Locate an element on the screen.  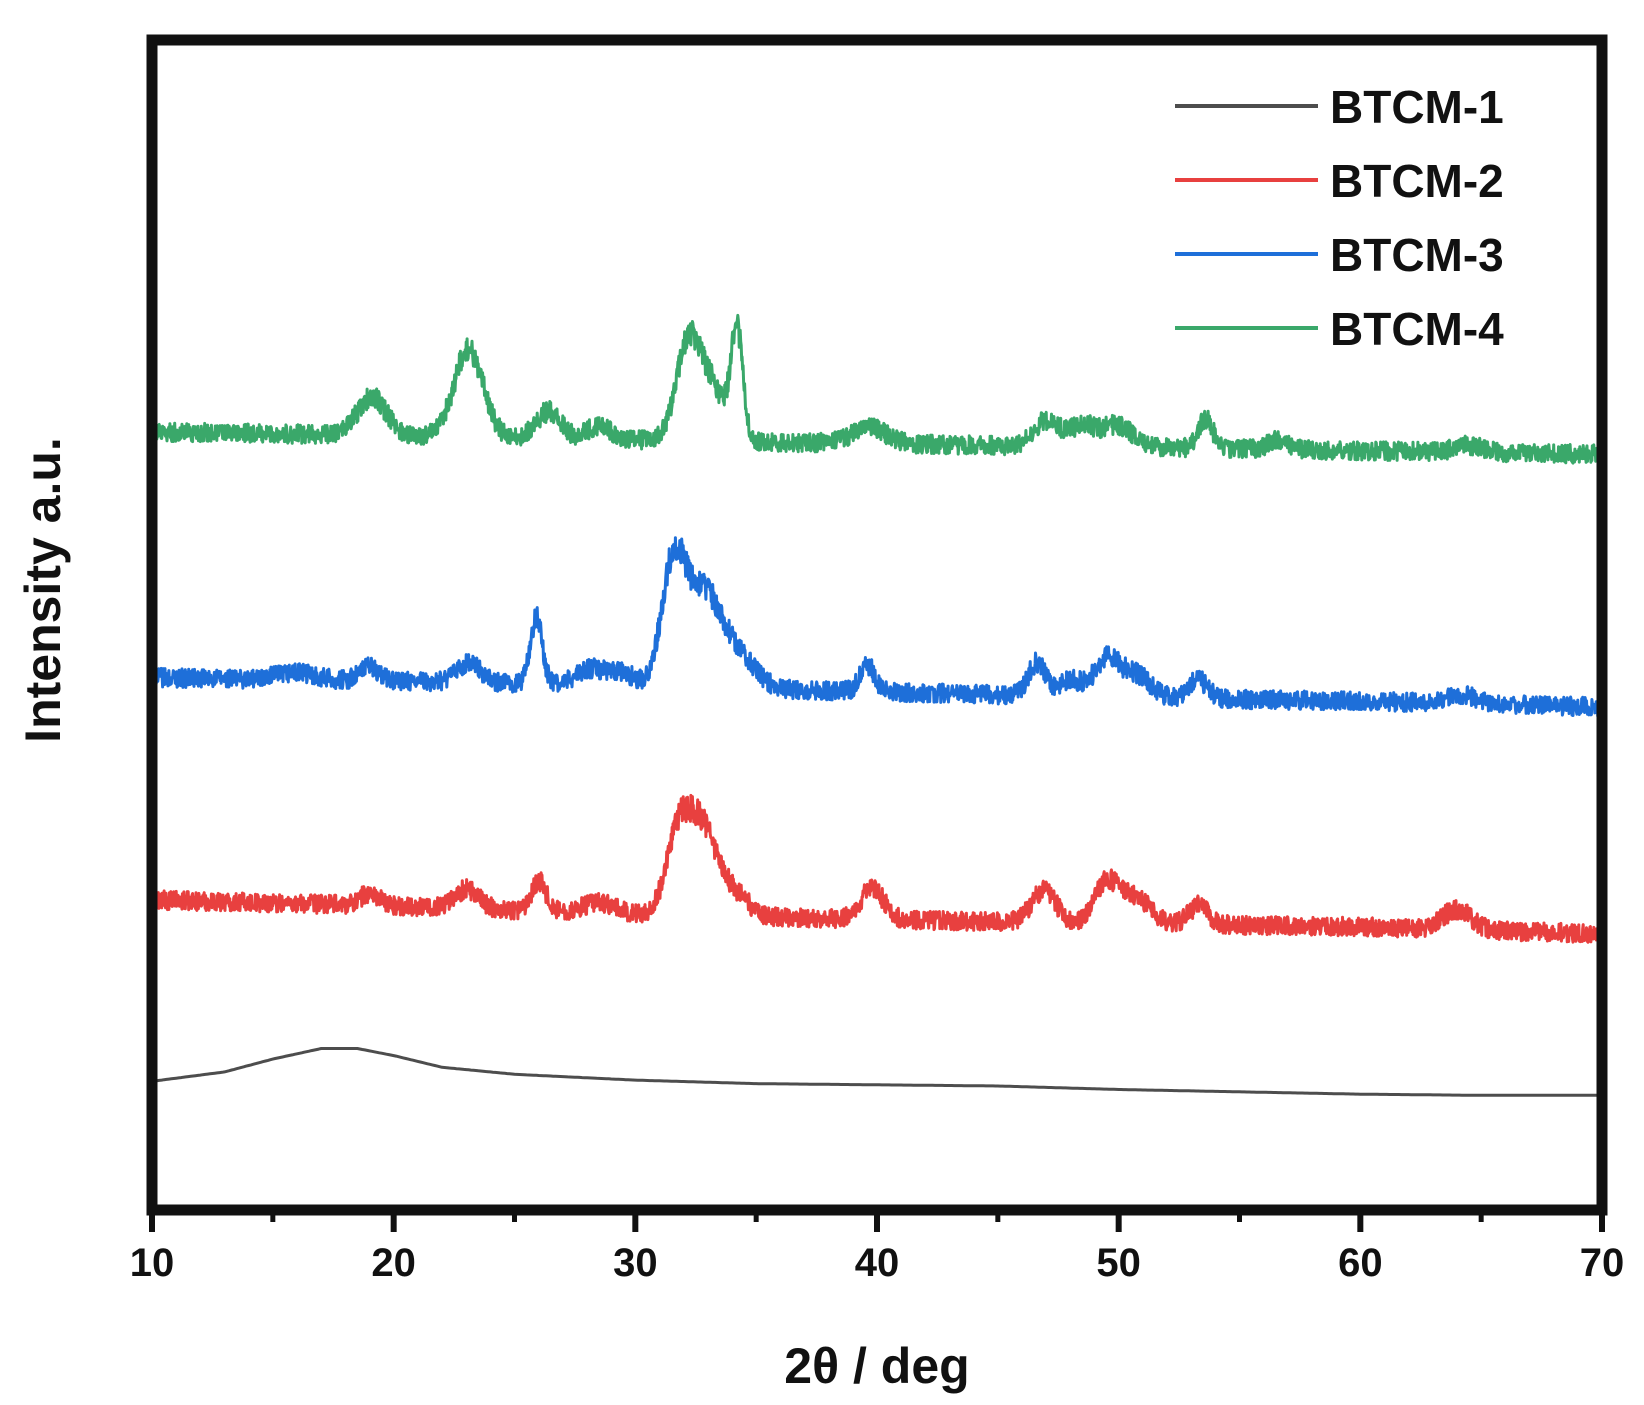
x-tick-label: 40 is located at coordinates (877, 1263).